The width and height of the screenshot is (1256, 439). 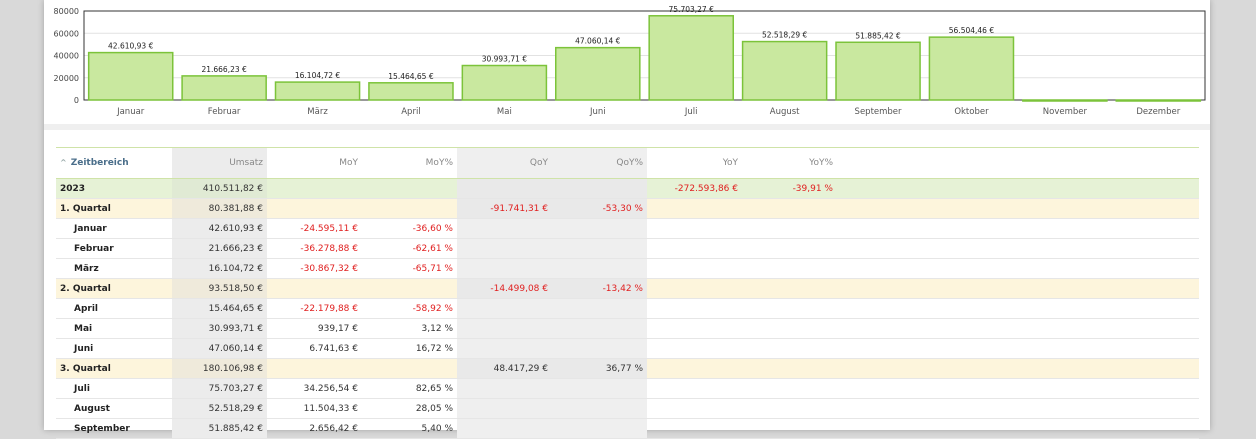 What do you see at coordinates (409, 308) in the screenshot?
I see `cell-moy-pct: -58,92 %` at bounding box center [409, 308].